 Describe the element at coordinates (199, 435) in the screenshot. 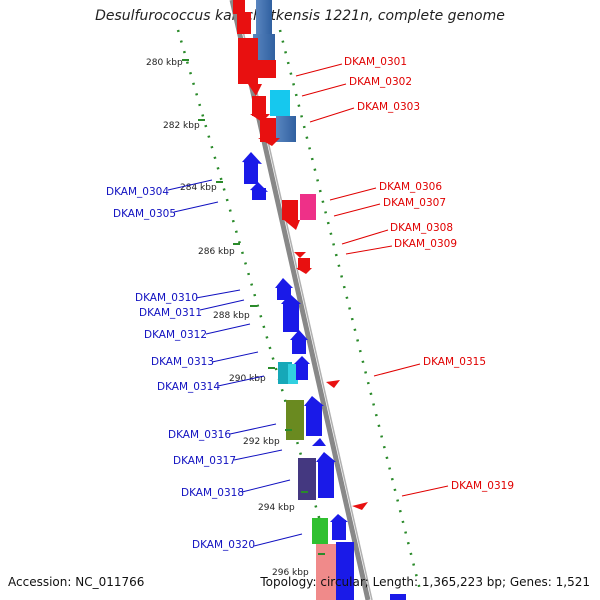

I see `gene-label: DKAM_0316` at that location.